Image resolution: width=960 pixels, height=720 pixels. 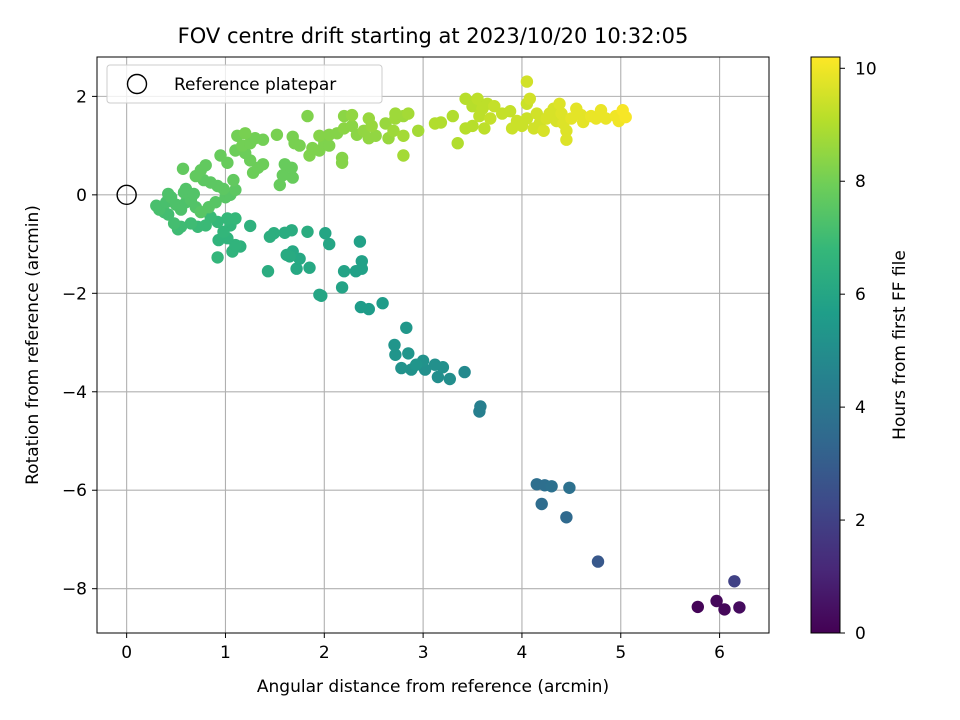 What do you see at coordinates (860, 521) in the screenshot?
I see `colorbar-tick-label: 2` at bounding box center [860, 521].